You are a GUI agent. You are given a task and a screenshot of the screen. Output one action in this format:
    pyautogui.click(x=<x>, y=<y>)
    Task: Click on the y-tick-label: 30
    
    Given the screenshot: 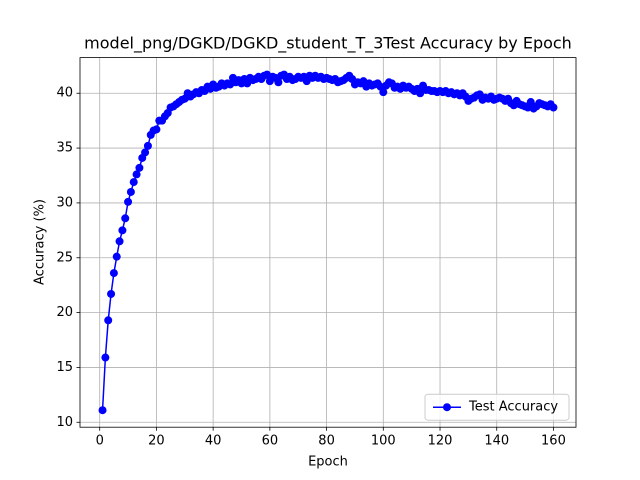 What is the action you would take?
    pyautogui.click(x=64, y=202)
    